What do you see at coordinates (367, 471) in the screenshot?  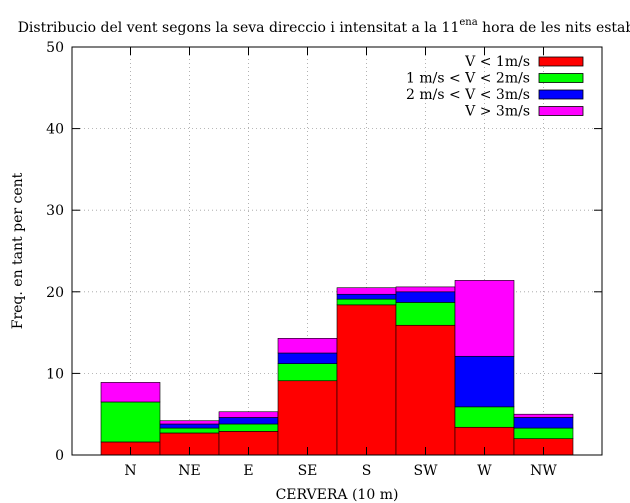 I see `x-tick-label: S` at bounding box center [367, 471].